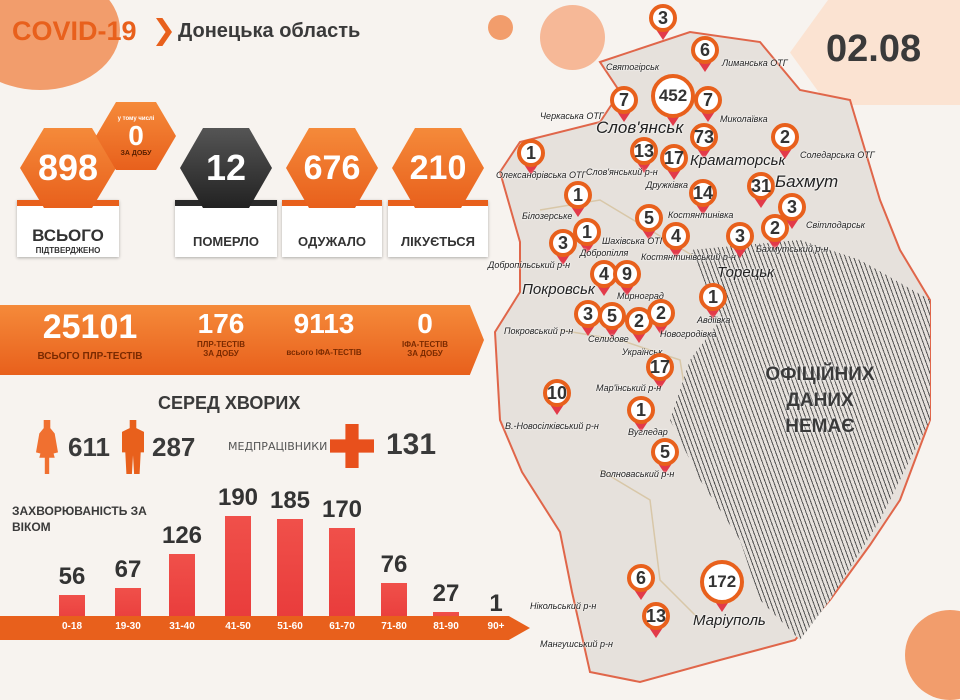 The width and height of the screenshot is (960, 700). What do you see at coordinates (539, 331) in the screenshot?
I see `map-place-label: Покровський р-н` at bounding box center [539, 331].